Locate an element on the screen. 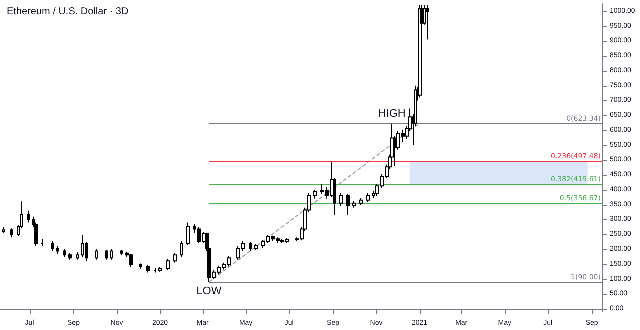 This screenshot has height=330, width=640. annotation: HIGH is located at coordinates (392, 114).